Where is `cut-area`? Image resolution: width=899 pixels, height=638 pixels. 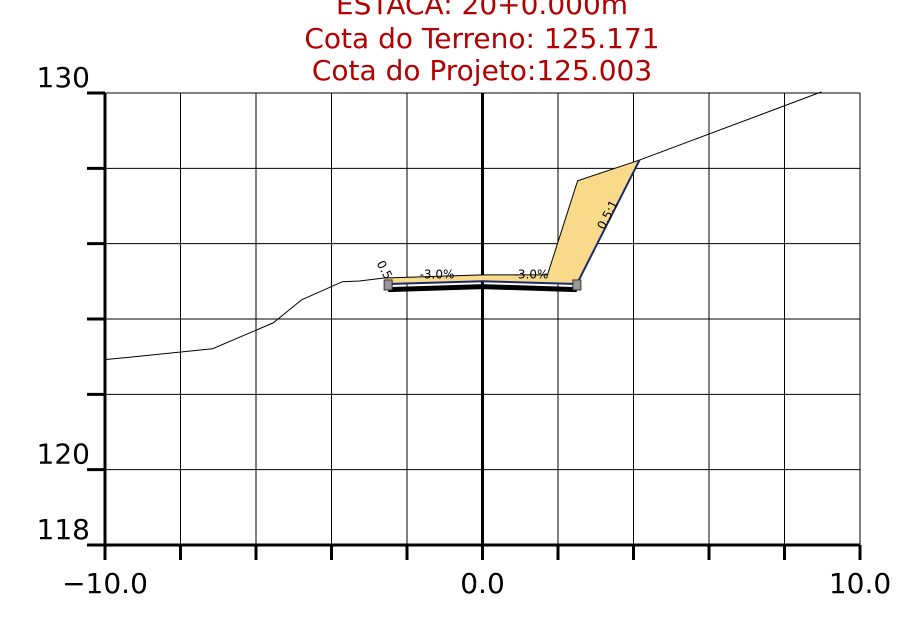 cut-area is located at coordinates (512, 222).